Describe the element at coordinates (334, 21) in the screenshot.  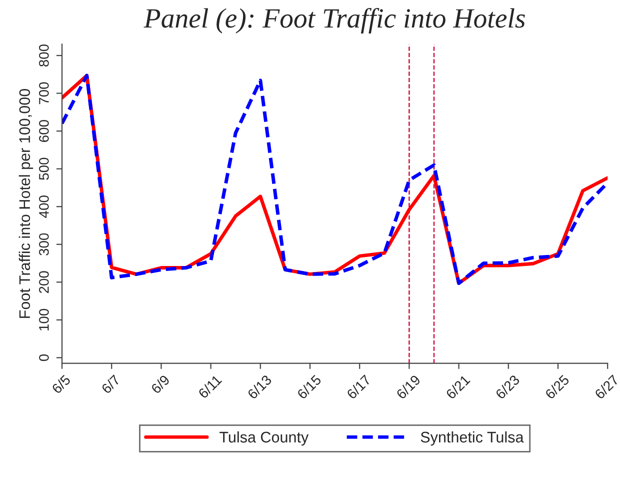
I see `chart-title: Panel (e): Foot Traffic into Hotels` at that location.